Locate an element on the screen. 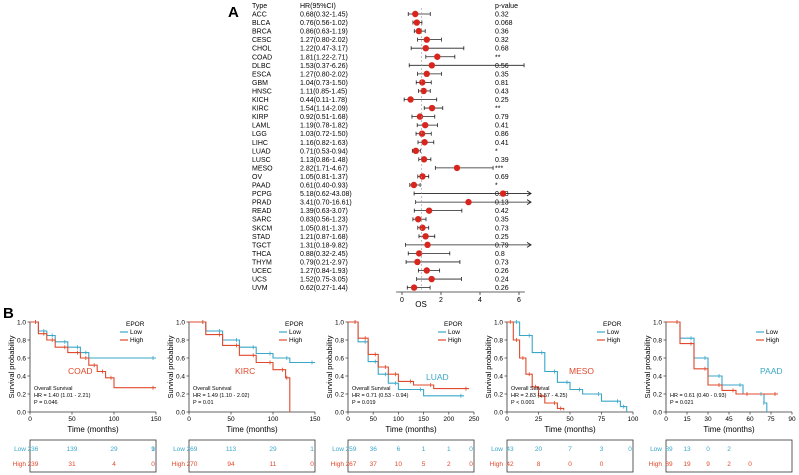 The width and height of the screenshot is (799, 475). km-stat-line: HR = 0.61 (0.40 - 0.93) is located at coordinates (698, 396).